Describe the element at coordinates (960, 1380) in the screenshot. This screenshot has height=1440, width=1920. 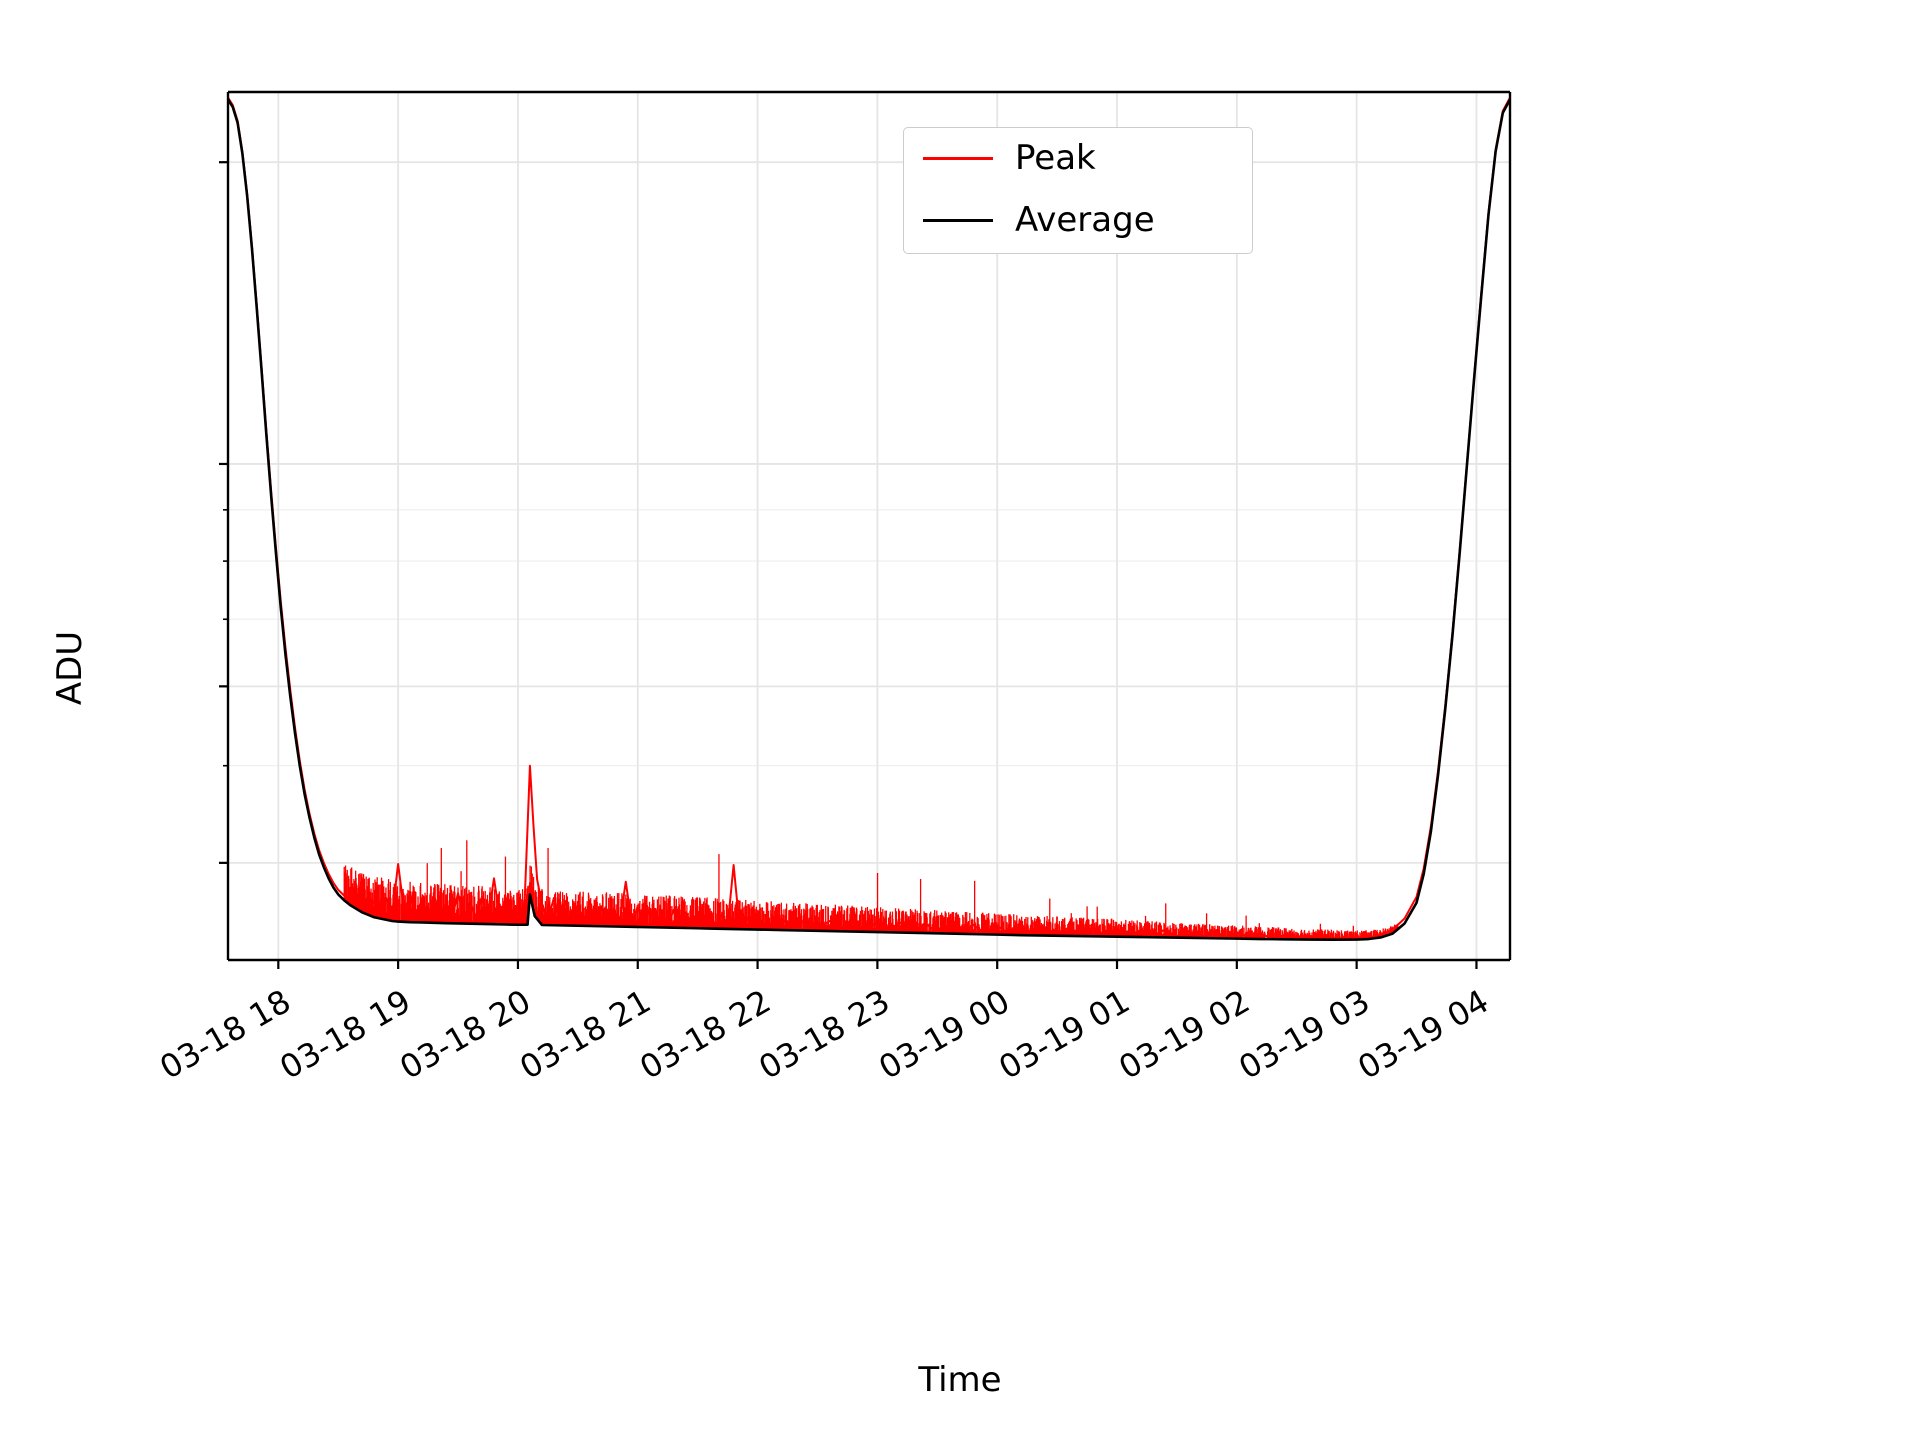
I see `x-axis-label: Time` at that location.